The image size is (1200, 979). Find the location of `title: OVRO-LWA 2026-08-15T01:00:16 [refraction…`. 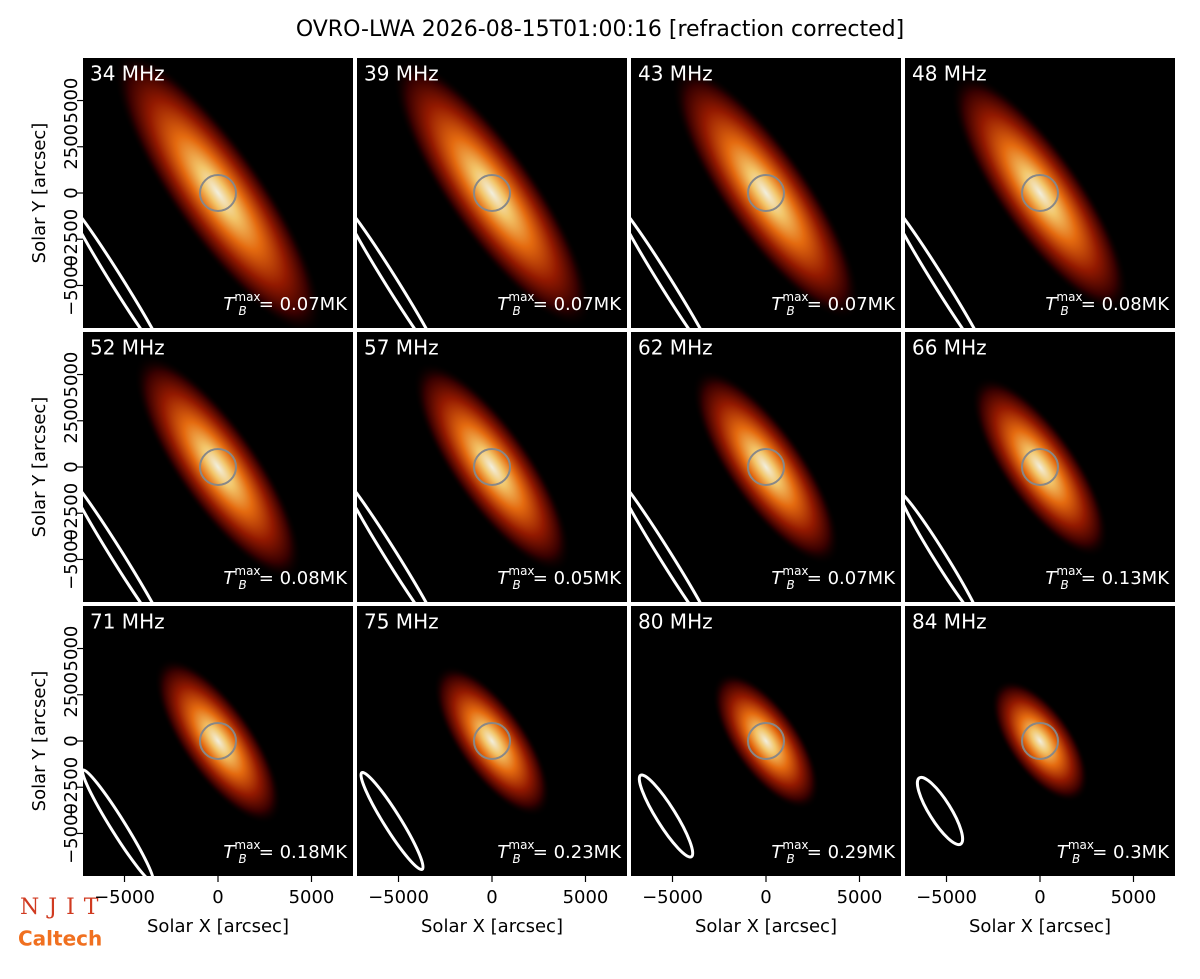

title: OVRO-LWA 2026-08-15T01:00:16 [refraction… is located at coordinates (600, 29).